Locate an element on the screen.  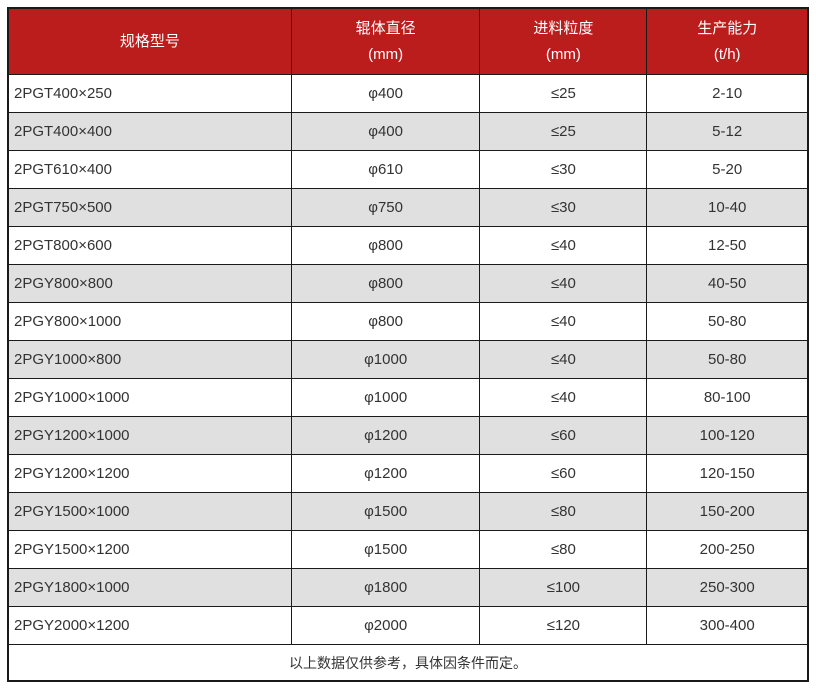
roller-diameter-cell: φ1800 is located at coordinates (385, 587).